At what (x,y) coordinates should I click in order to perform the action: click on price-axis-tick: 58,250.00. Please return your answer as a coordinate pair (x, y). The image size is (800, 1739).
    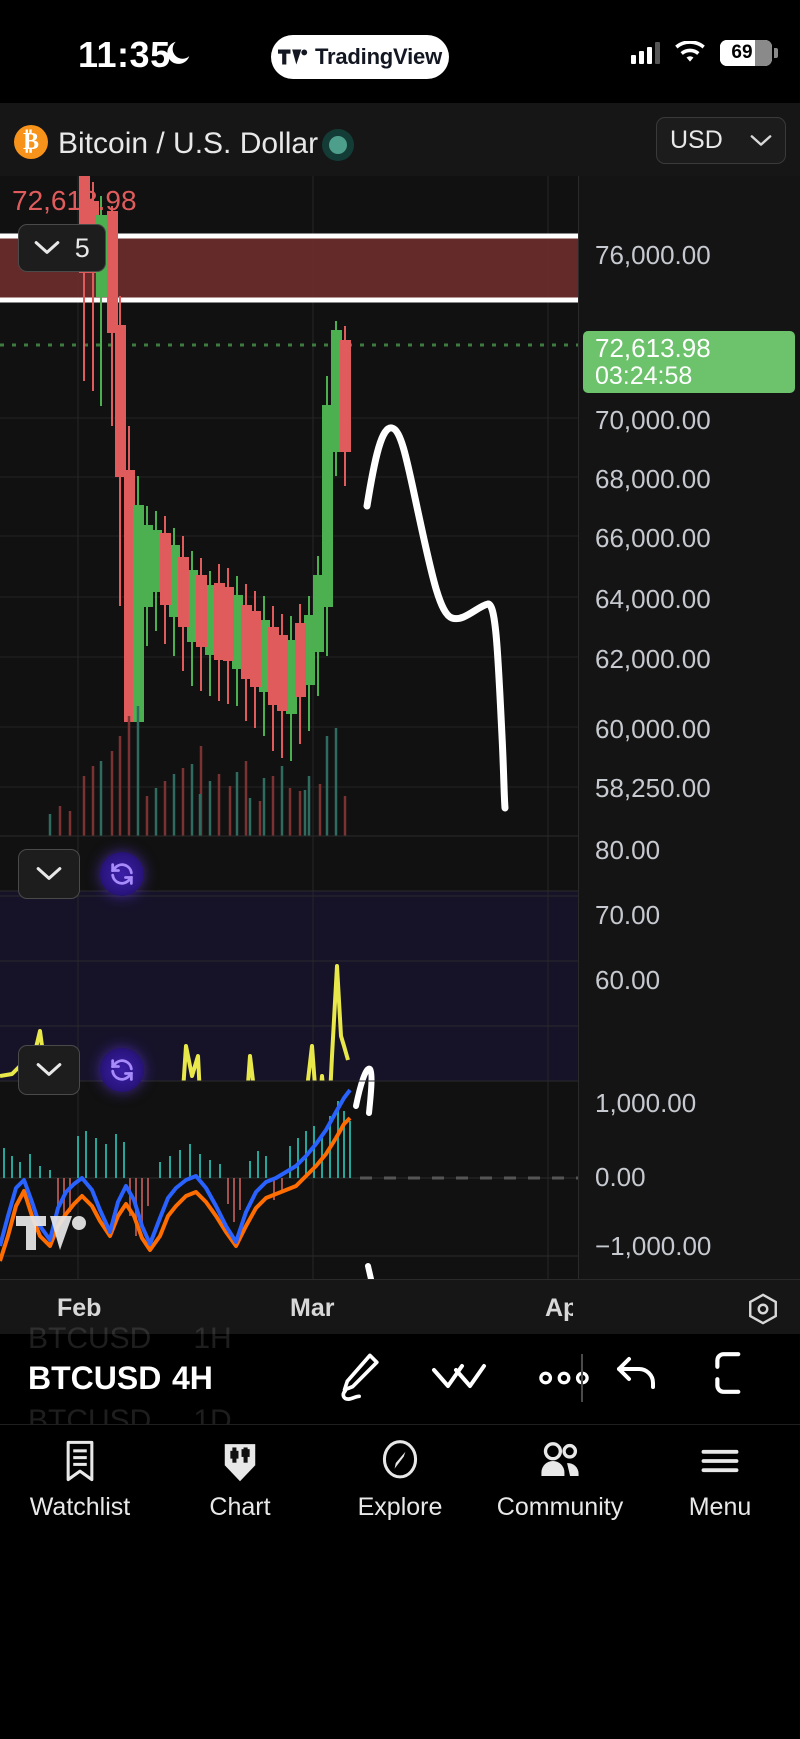
    Looking at the image, I should click on (653, 788).